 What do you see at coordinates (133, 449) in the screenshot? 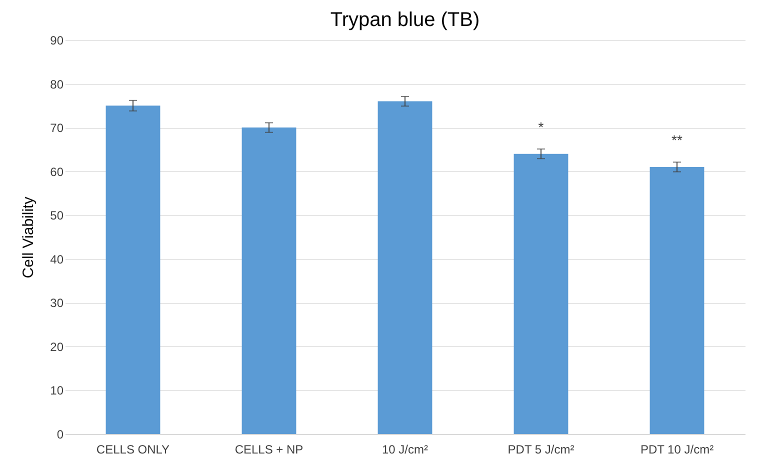
I see `x-tick-label: CELLS ONLY` at bounding box center [133, 449].